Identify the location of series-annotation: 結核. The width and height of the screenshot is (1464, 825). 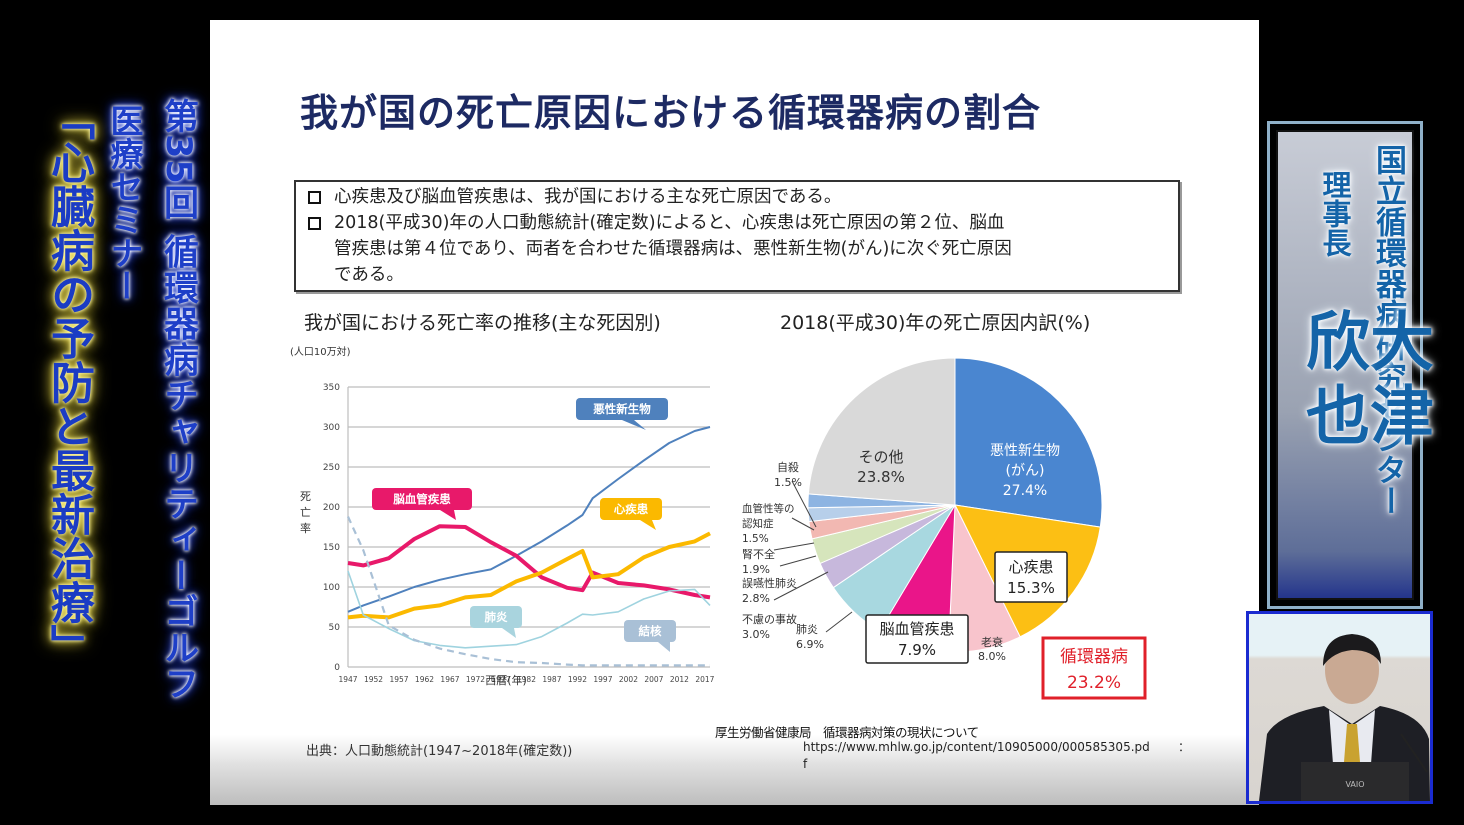
(650, 631).